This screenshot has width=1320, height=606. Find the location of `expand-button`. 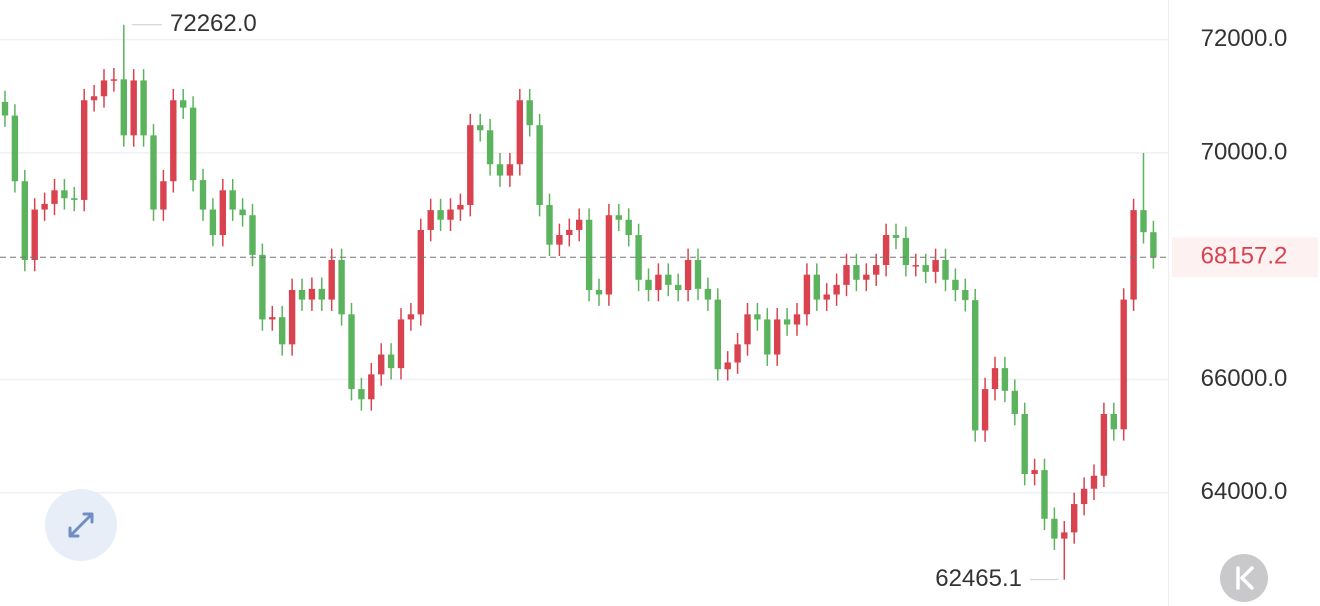

expand-button is located at coordinates (81, 525).